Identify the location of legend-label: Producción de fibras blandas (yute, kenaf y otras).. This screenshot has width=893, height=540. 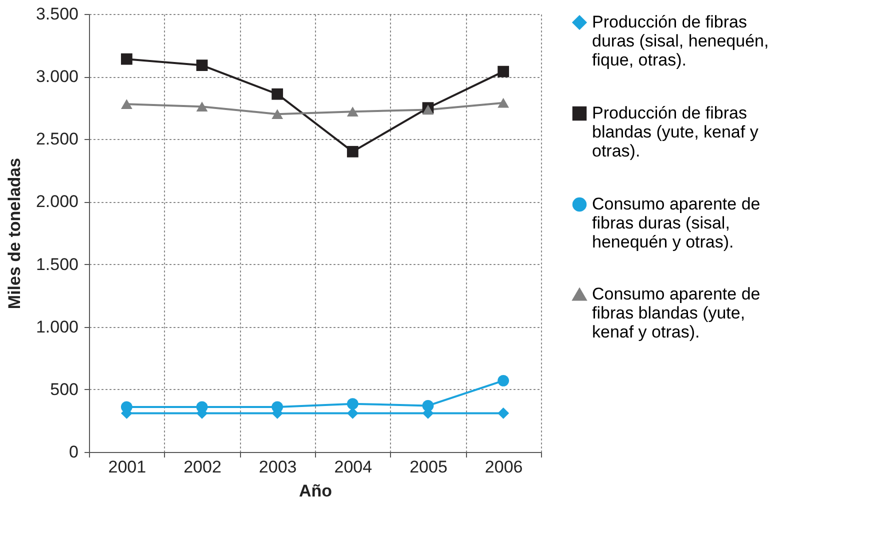
(675, 132).